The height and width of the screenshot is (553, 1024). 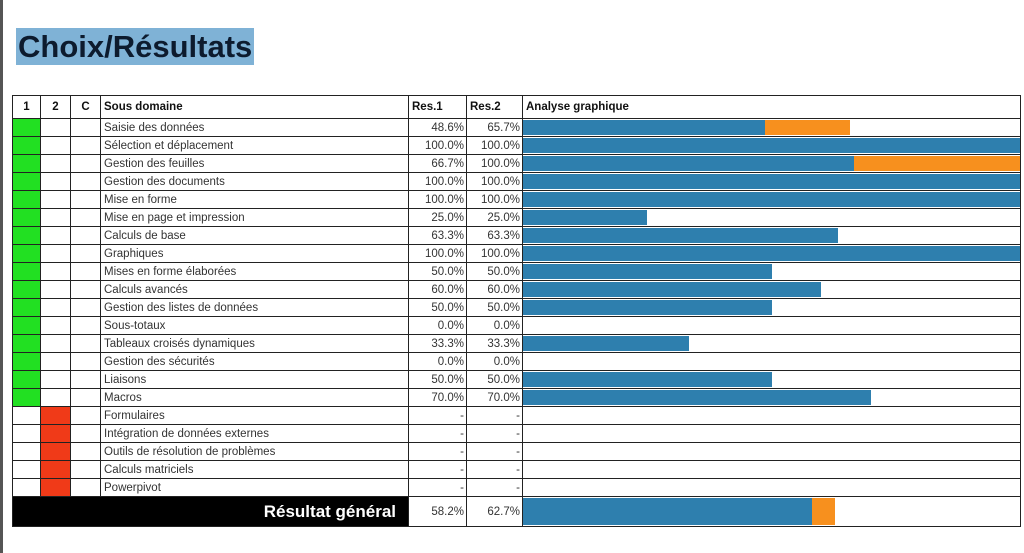 What do you see at coordinates (516, 325) in the screenshot?
I see `table-row: Sous-totaux 0.0% 0.0%` at bounding box center [516, 325].